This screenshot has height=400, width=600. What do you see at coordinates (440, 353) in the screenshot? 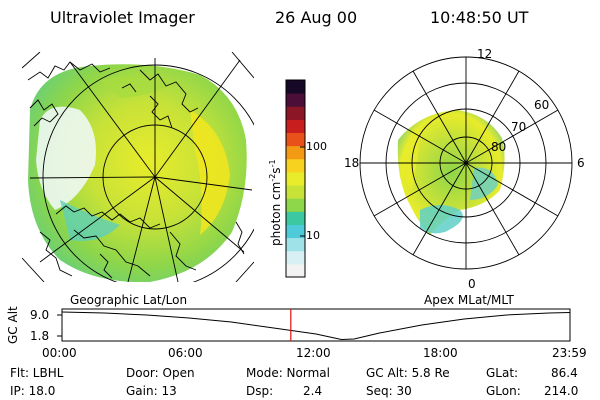
I see `x-tick-1800: 18:00` at bounding box center [440, 353].